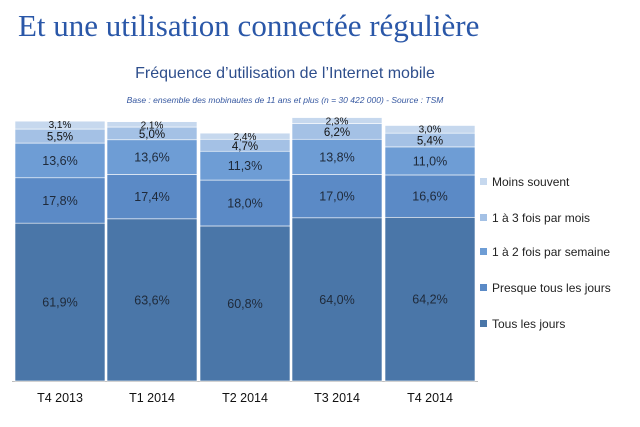 This screenshot has width=640, height=427. Describe the element at coordinates (337, 133) in the screenshot. I see `data-label: 6,2%` at that location.